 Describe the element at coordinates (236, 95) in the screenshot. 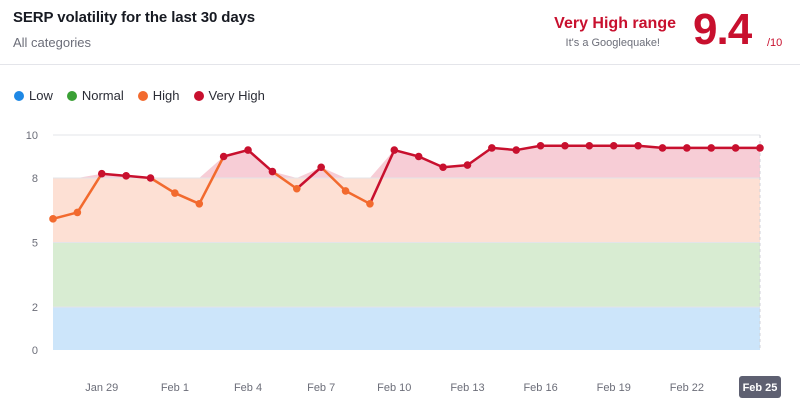

I see `legend-label: Very High` at that location.